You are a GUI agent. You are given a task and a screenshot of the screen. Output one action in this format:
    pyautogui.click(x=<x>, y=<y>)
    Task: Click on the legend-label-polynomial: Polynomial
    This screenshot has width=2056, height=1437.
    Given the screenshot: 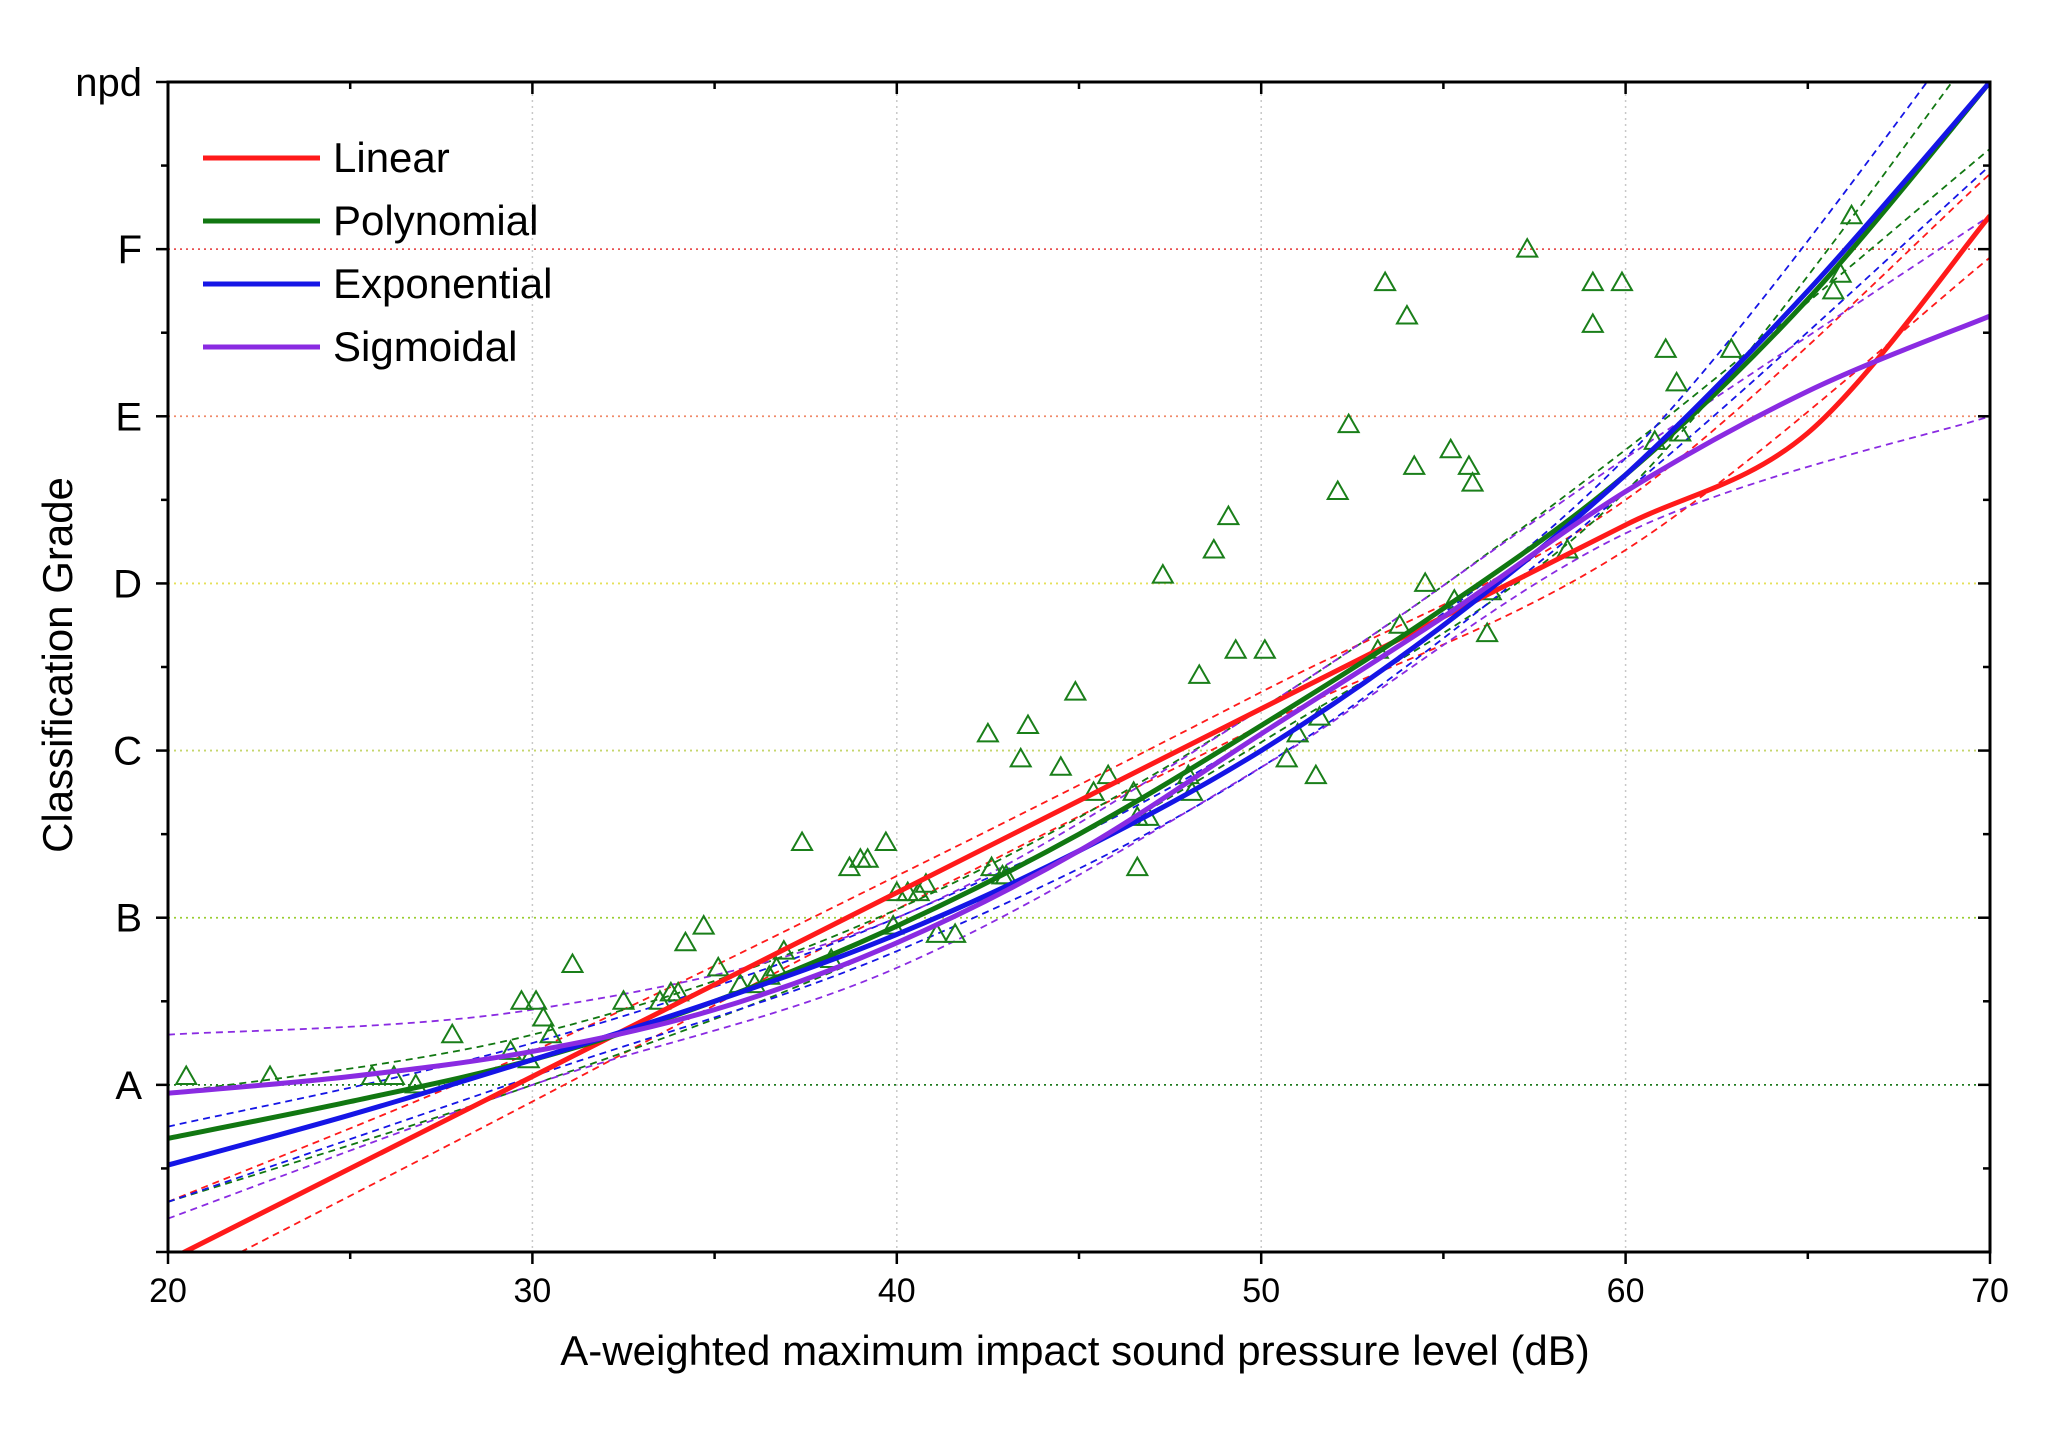 What is the action you would take?
    pyautogui.click(x=435, y=220)
    